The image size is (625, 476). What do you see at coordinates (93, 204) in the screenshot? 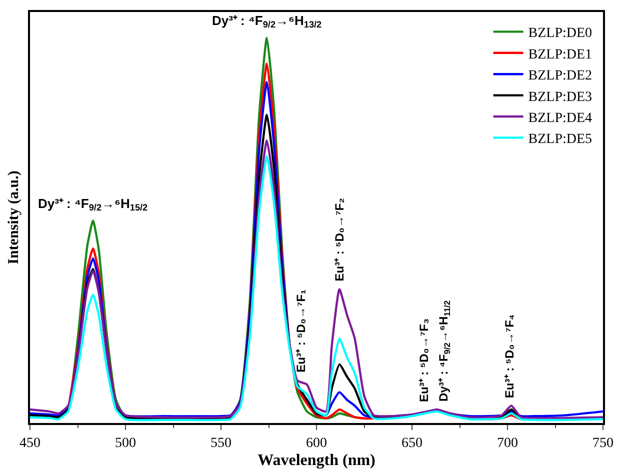
I see `annotation: Dy³⁺ : ⁴F$_{9/2}$→⁶H$_{15/2}$` at bounding box center [93, 204].